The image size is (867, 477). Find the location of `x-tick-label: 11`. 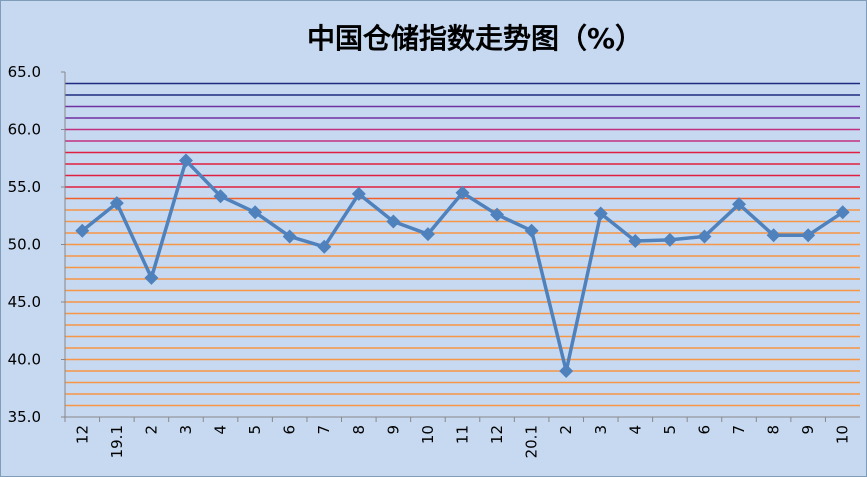

x-tick-label: 11 is located at coordinates (463, 434).